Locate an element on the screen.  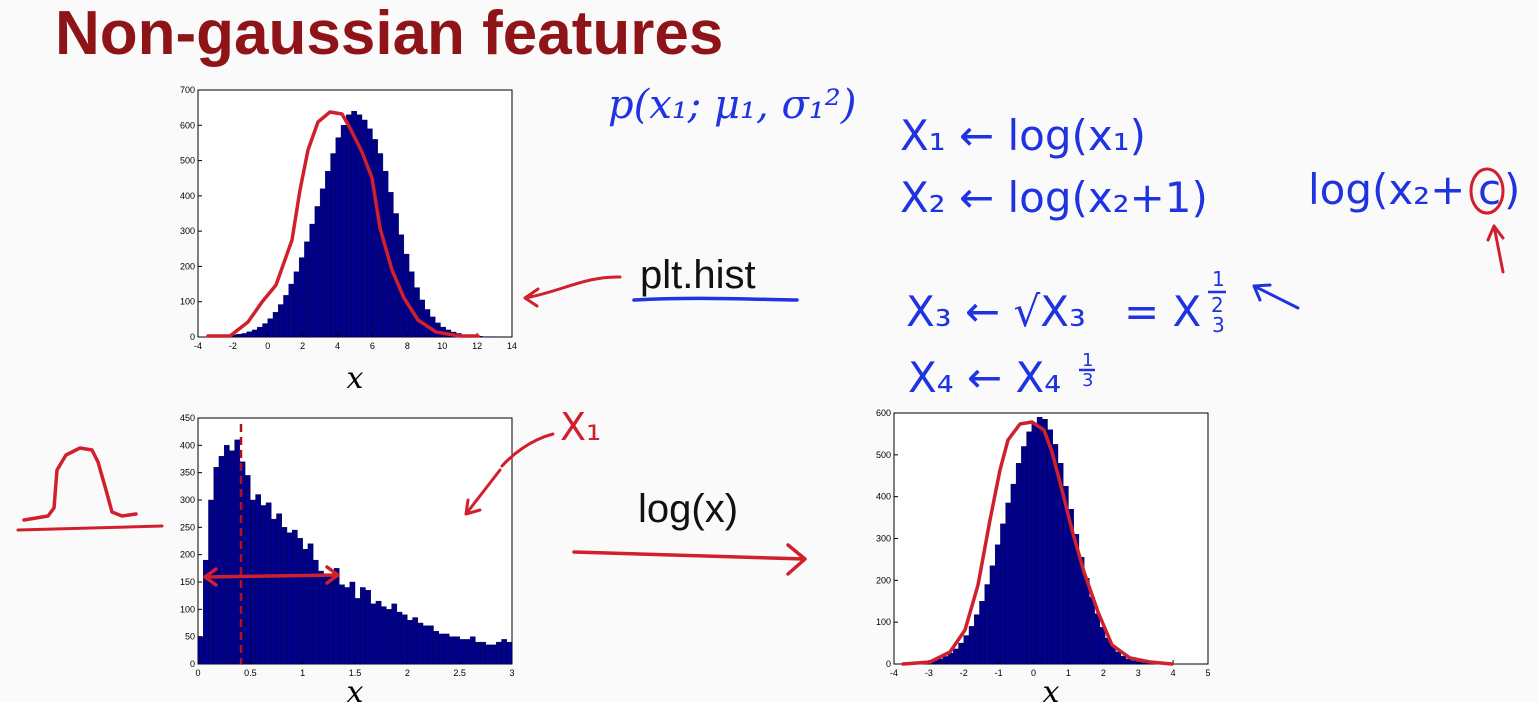
y-tick-label: 600 is located at coordinates (883, 413).